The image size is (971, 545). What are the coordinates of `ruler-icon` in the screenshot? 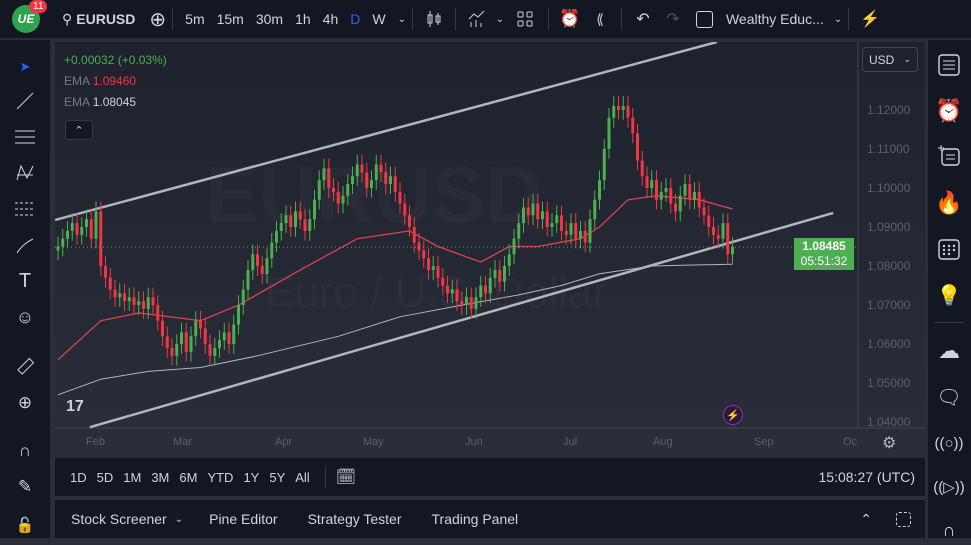 It's located at (25, 367).